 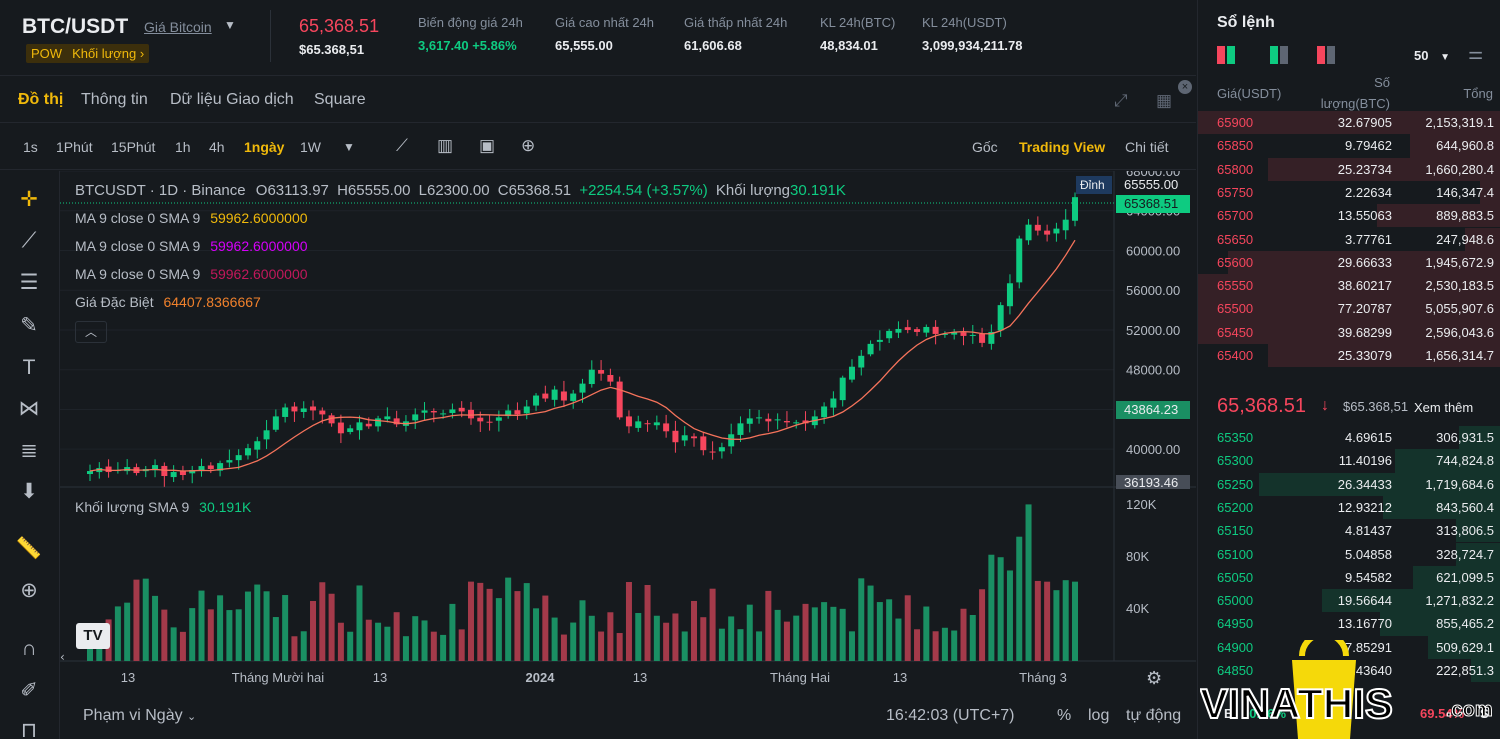 I want to click on row-total: 1,660,280.4, so click(x=1459, y=169).